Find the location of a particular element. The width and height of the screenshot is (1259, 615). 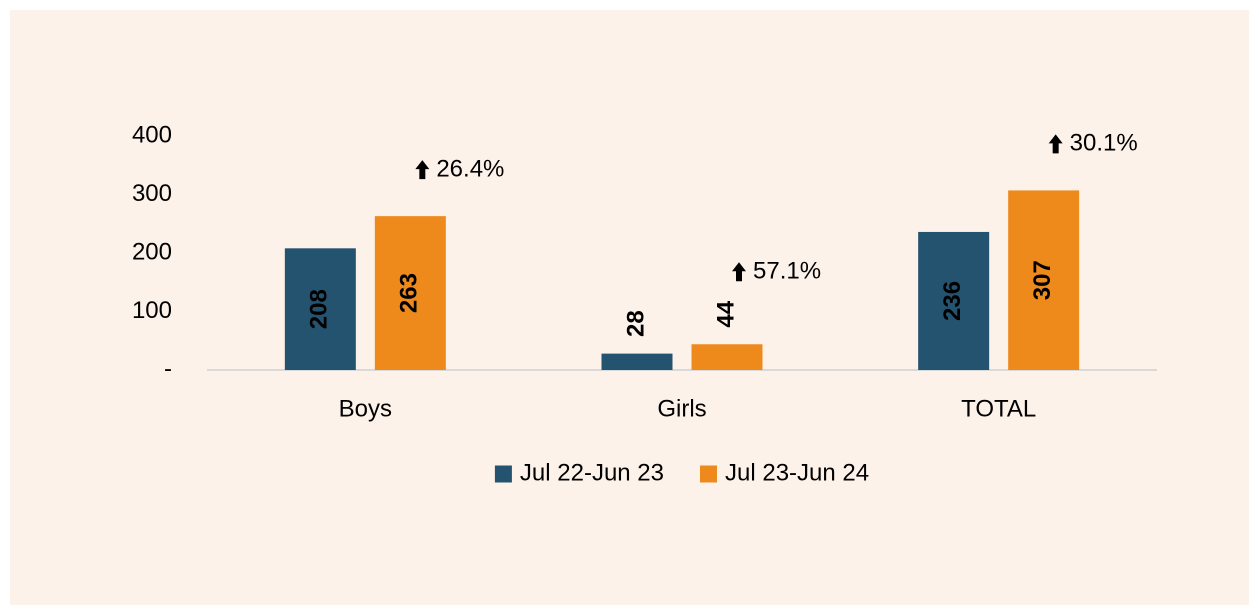

y-tick-label: 100 is located at coordinates (152, 310).